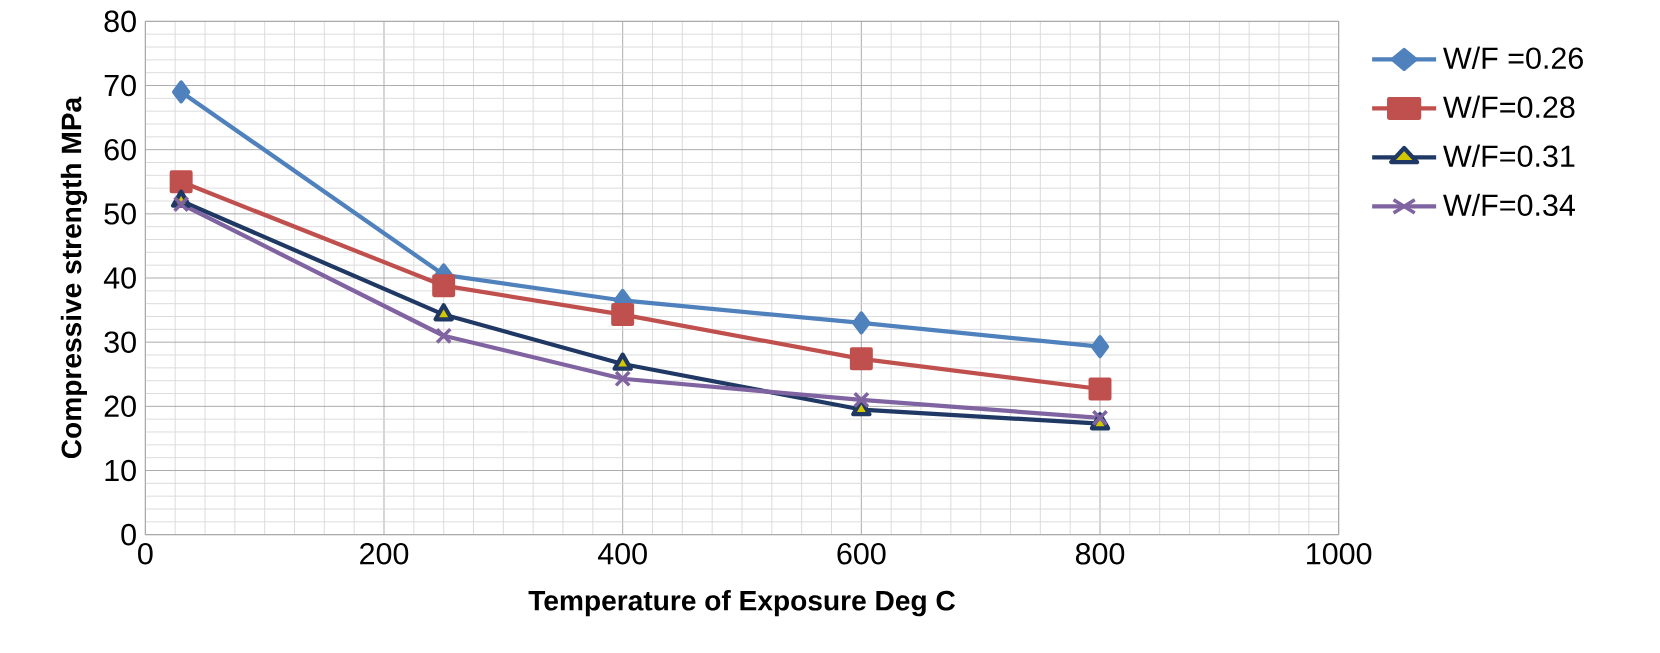  I want to click on y-tick-label: 70, so click(120, 85).